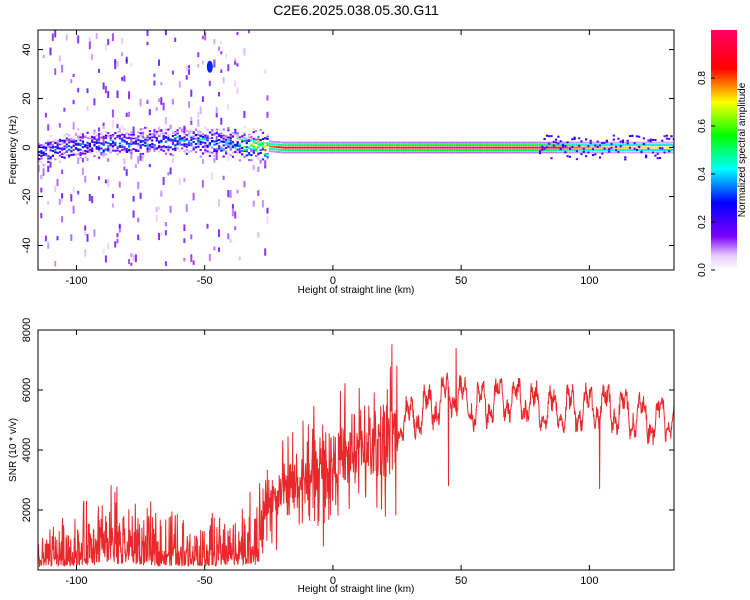 This screenshot has height=600, width=750. Describe the element at coordinates (702, 174) in the screenshot. I see `colorbar-tick-label: 0.4` at that location.